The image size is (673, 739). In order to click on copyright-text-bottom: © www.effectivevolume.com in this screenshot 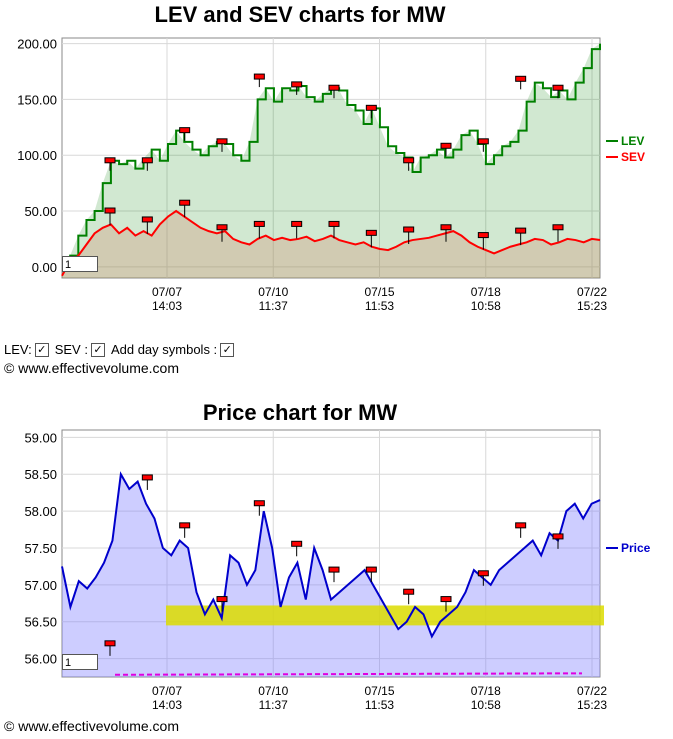, I will do `click(92, 726)`.